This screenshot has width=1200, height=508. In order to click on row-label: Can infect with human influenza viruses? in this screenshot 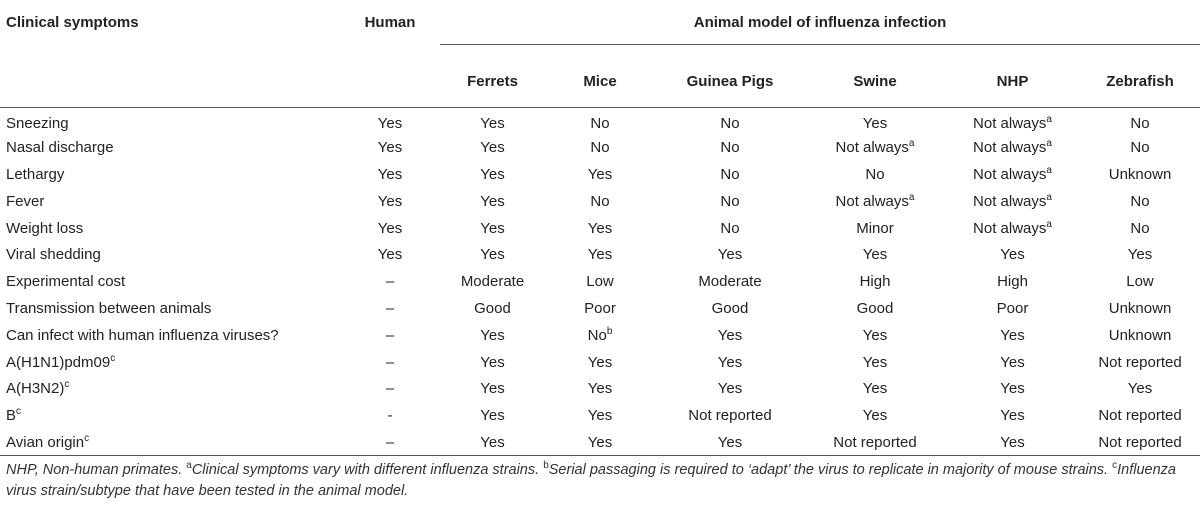, I will do `click(170, 335)`.